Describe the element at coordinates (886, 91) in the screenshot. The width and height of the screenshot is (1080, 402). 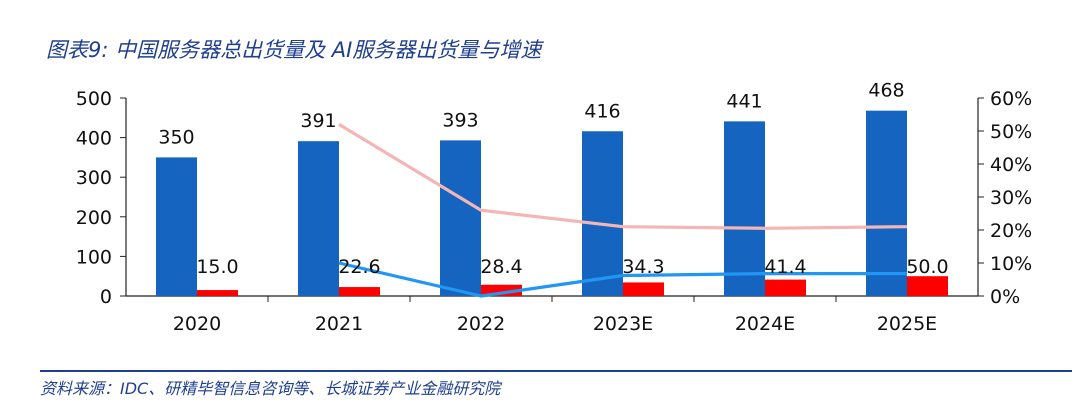
I see `total-value-label: 468` at that location.